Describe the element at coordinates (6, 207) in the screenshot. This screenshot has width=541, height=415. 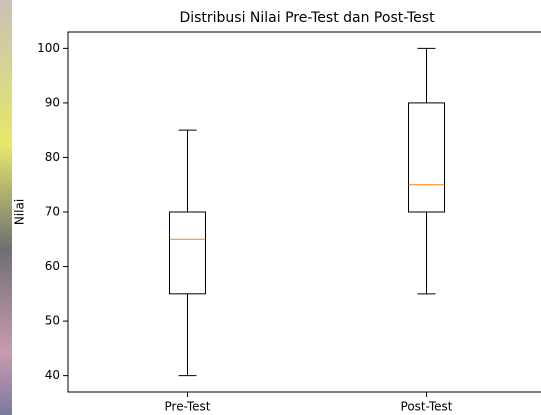
I see `photo-strip` at that location.